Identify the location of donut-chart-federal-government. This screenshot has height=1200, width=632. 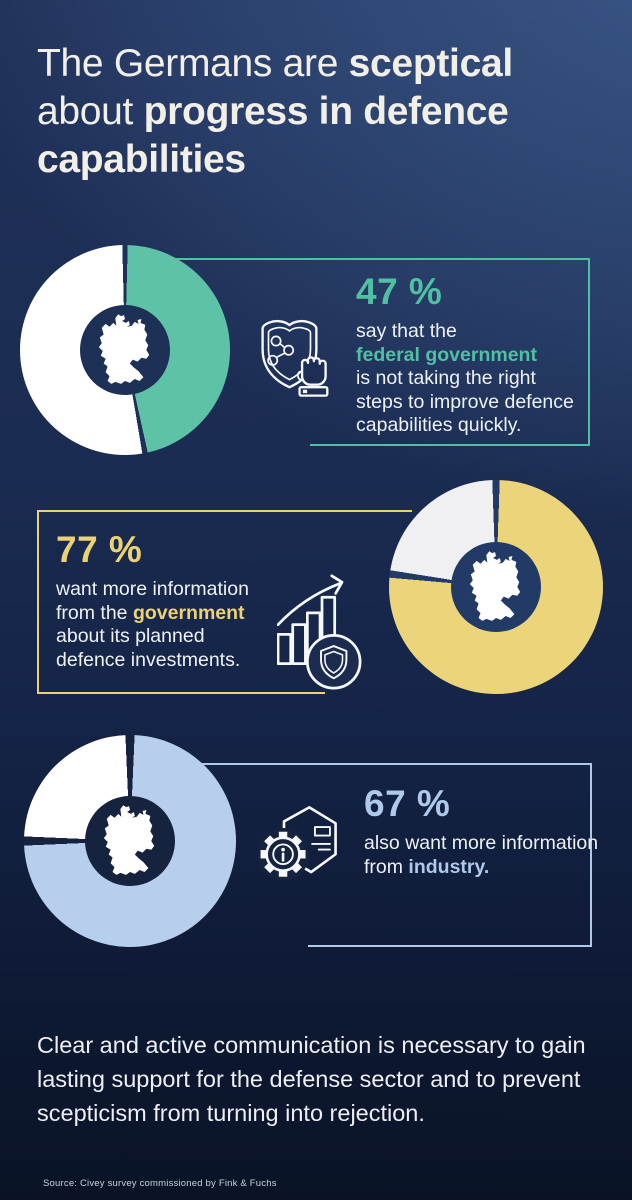
(125, 350).